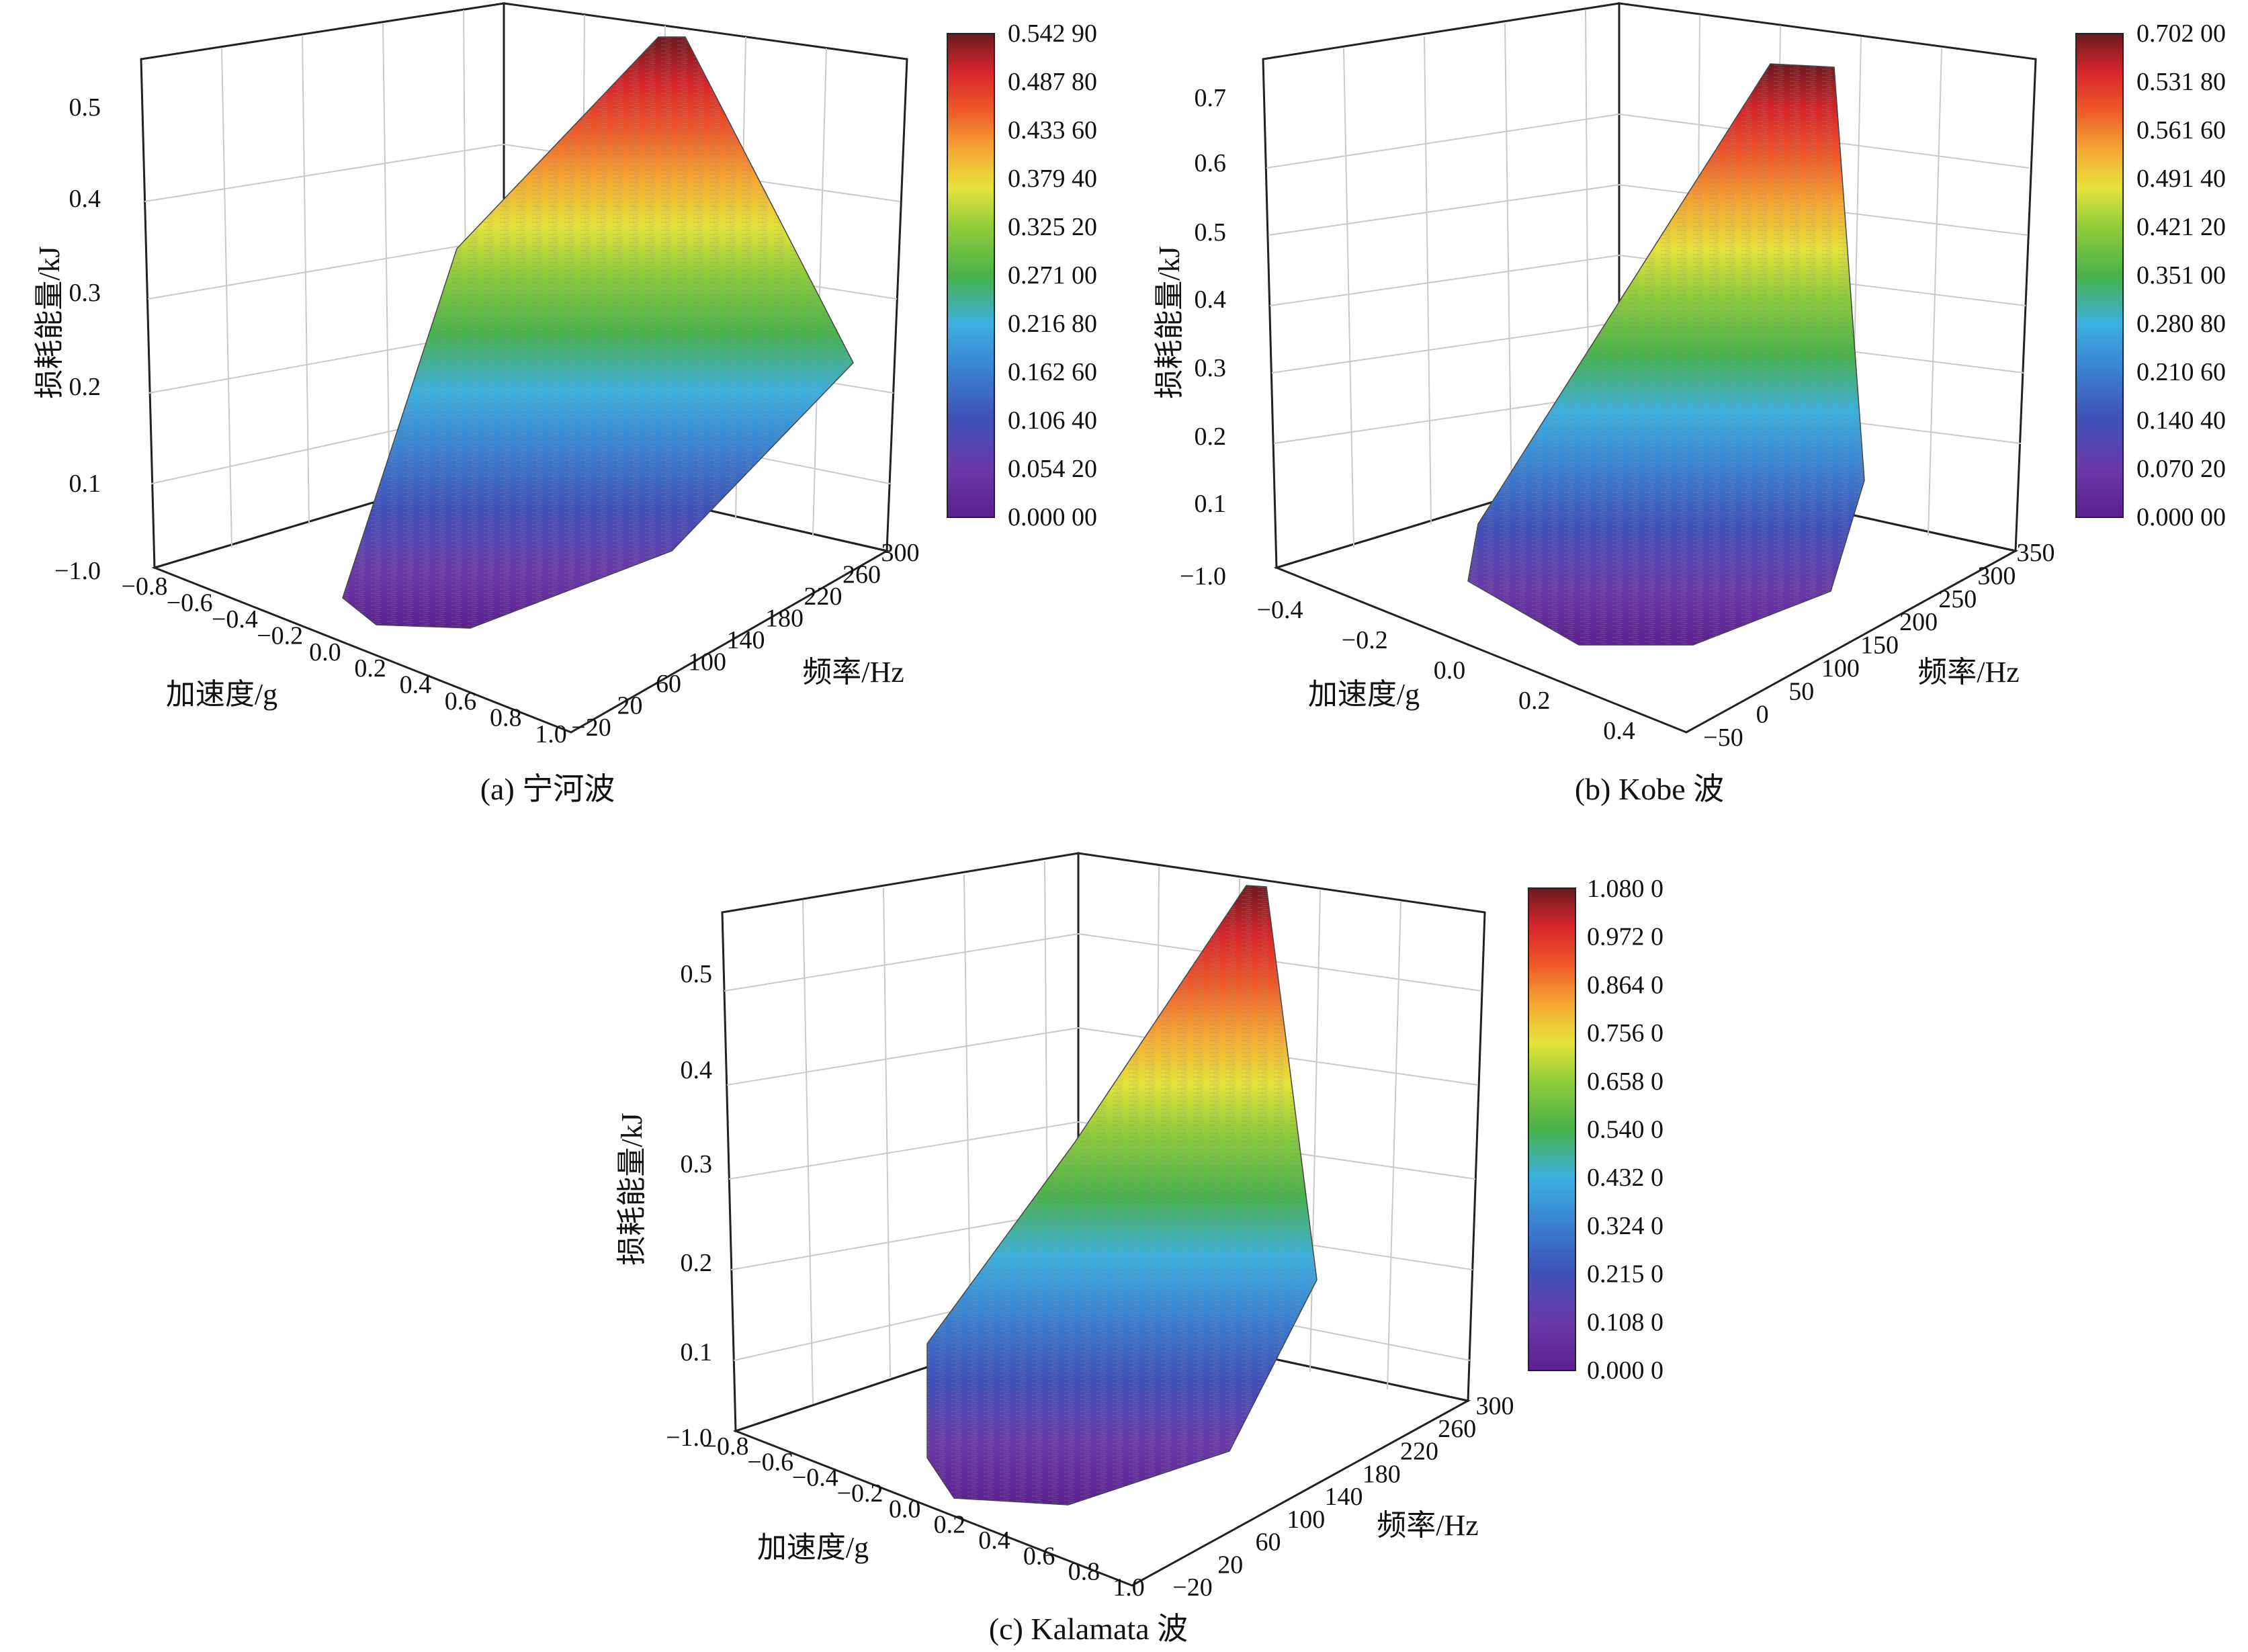  Describe the element at coordinates (85, 387) in the screenshot. I see `z-tick-0-2: 0.2` at that location.